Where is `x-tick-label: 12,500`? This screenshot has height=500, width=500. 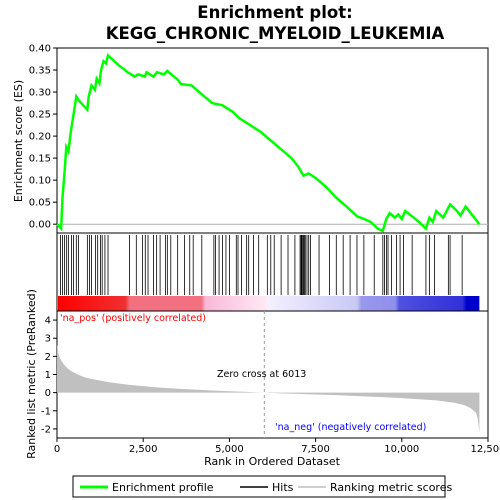 x-tick-label: 12,500 is located at coordinates (485, 449).